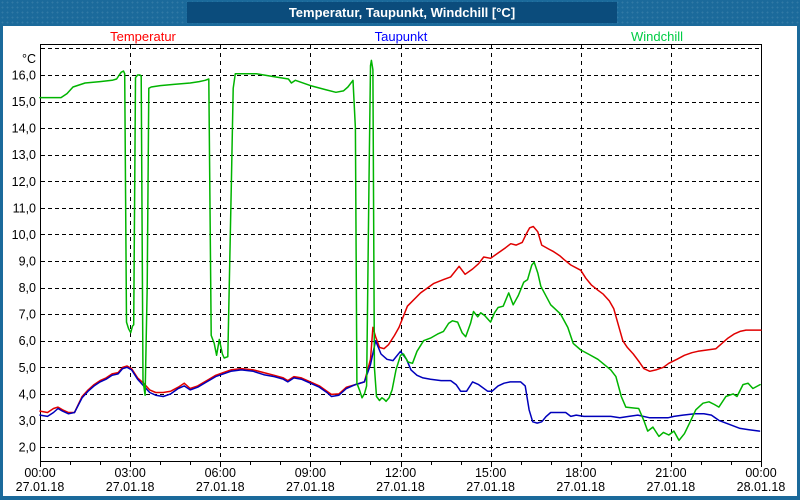 This screenshot has height=500, width=800. Describe the element at coordinates (657, 36) in the screenshot. I see `legend-windchill: Windchill` at that location.